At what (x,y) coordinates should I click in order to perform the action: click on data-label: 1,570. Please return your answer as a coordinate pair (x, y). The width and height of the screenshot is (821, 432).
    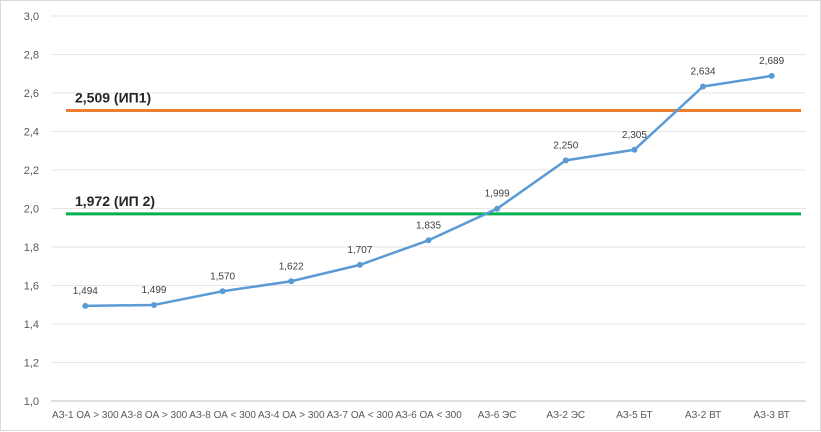
    Looking at the image, I should click on (222, 276).